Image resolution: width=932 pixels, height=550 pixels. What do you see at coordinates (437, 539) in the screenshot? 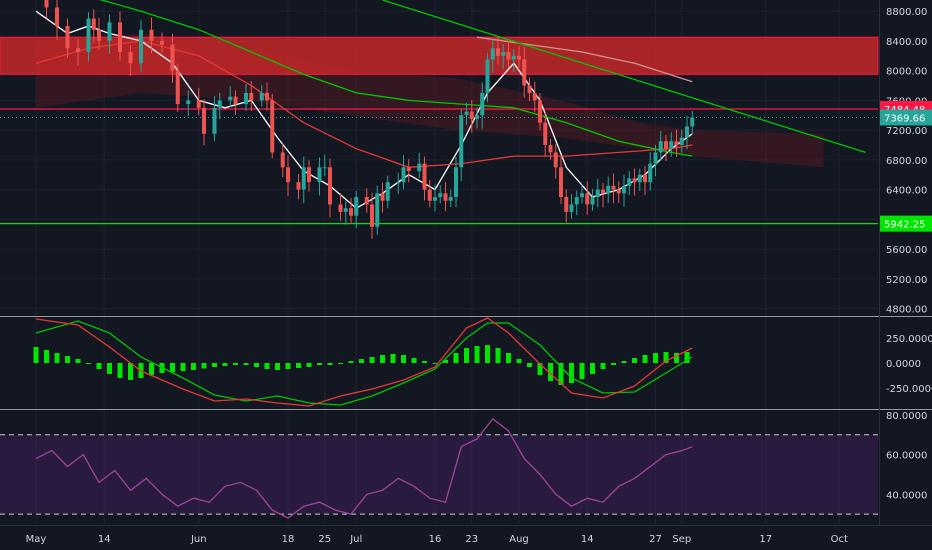
I see `time-axis: May 14 Jun 18 25 Jul 16 23 Aug 14 27 Sep 17 Oct` at bounding box center [437, 539].